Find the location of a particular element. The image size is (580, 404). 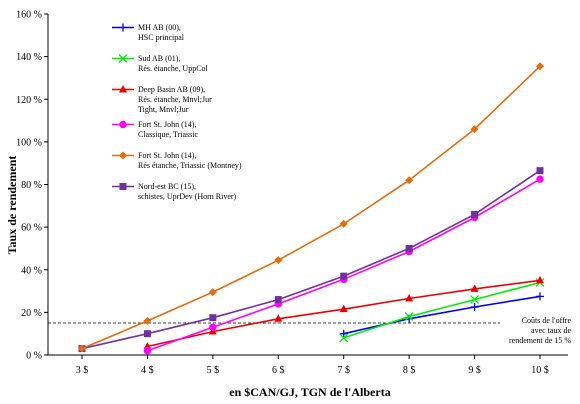

y-tick-label: 100 % is located at coordinates (29, 142).